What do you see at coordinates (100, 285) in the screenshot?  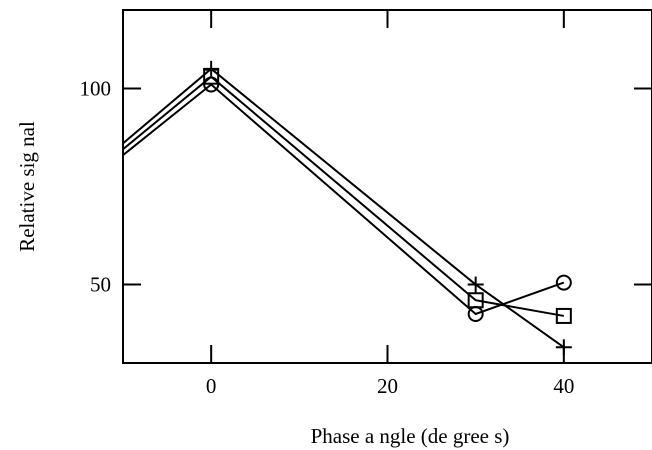 I see `y-tick-label: 50` at bounding box center [100, 285].